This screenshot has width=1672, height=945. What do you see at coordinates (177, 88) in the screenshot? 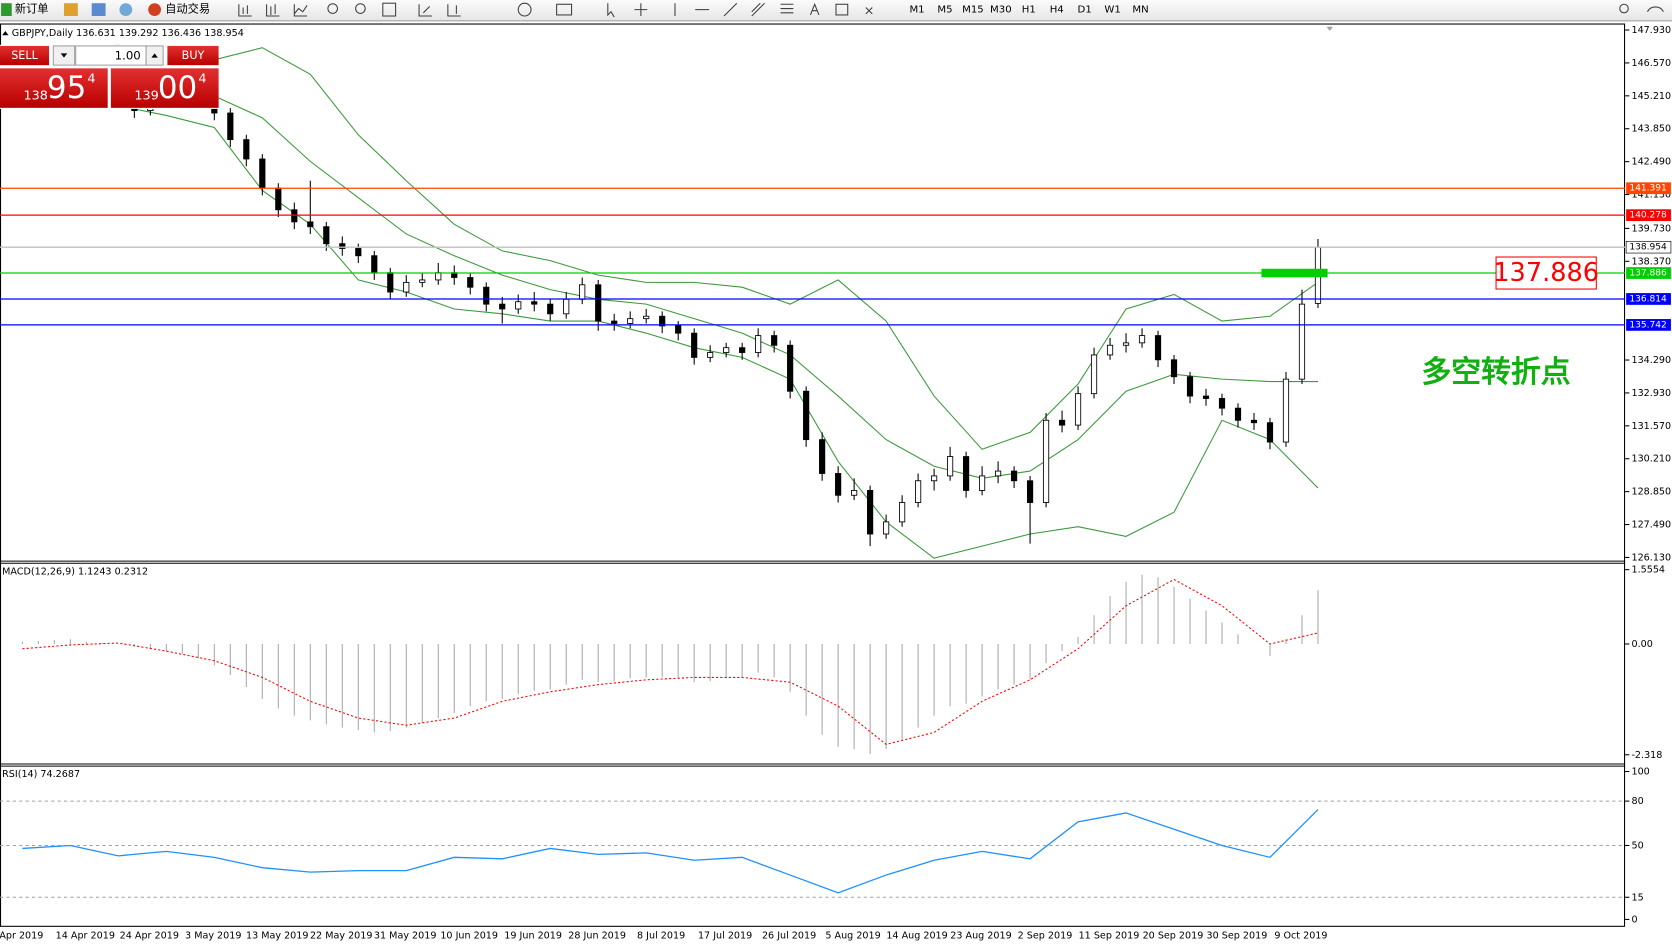
I see `ask-main: 00` at bounding box center [177, 88].